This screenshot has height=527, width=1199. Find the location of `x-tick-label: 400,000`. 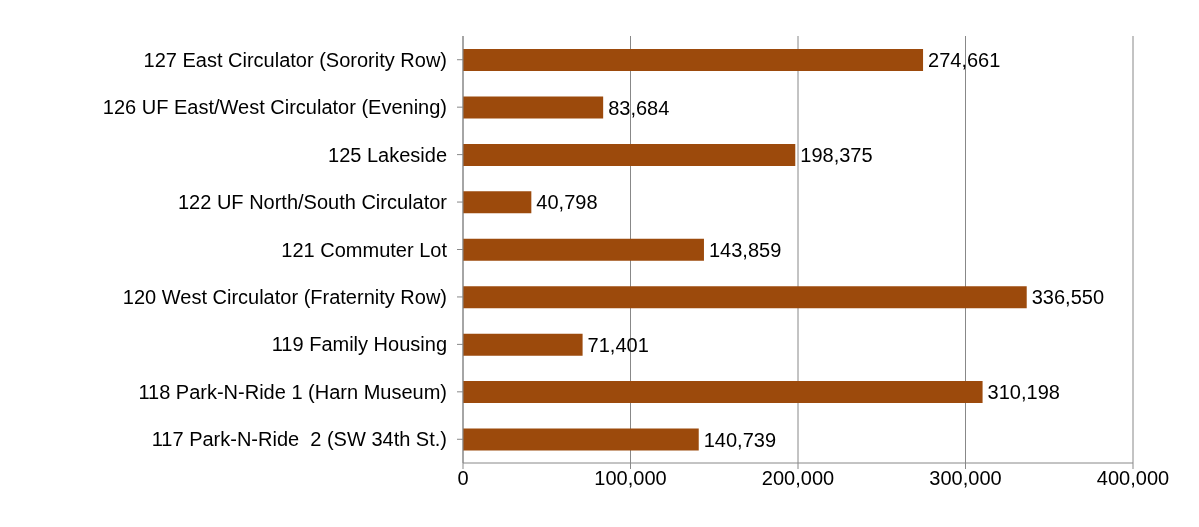

x-tick-label: 400,000 is located at coordinates (1133, 478).